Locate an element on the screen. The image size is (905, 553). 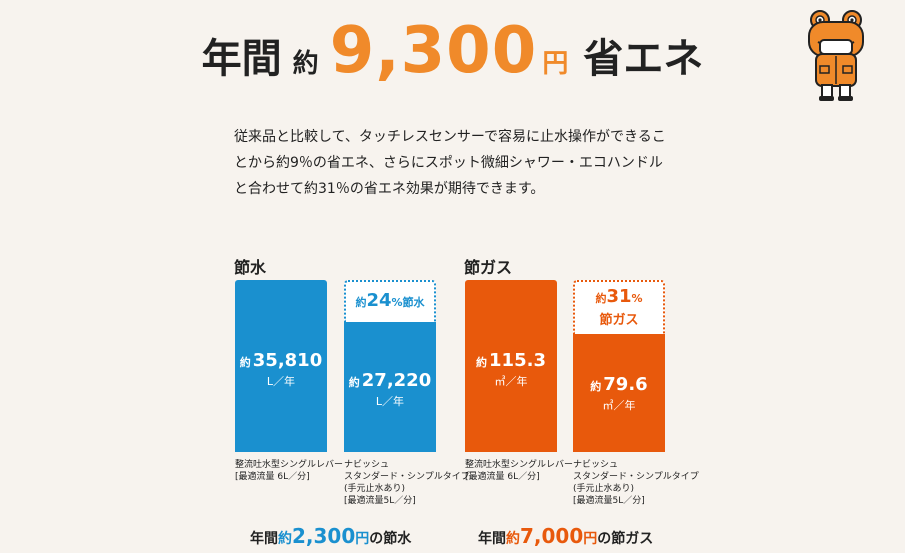
gas-after-approx: 約 is located at coordinates (596, 386).